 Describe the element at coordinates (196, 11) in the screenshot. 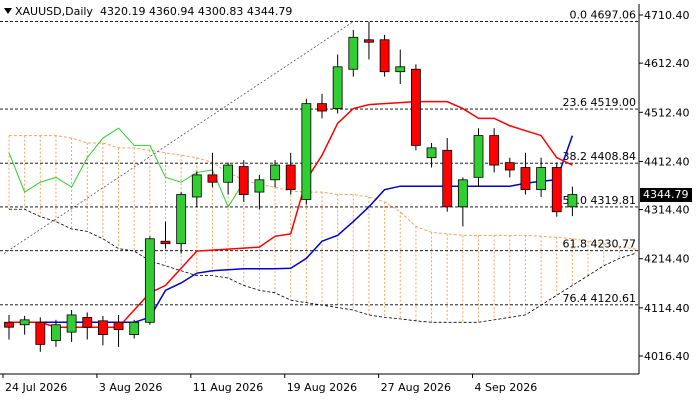

I see `ohlc-values: 4320.19 4360.94 4300.83 4344.79` at that location.